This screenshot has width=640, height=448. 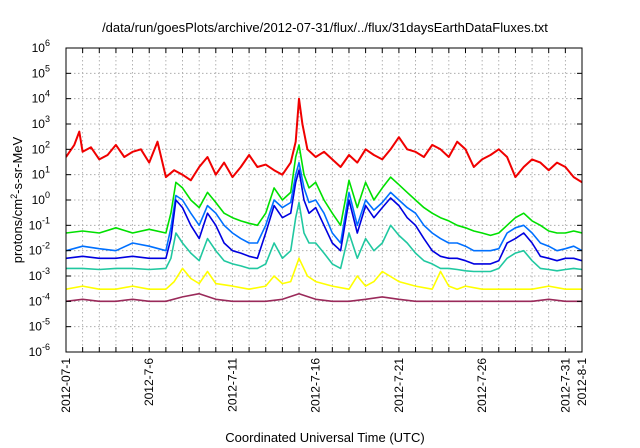 I want to click on y-tick-exp: 2, so click(x=47, y=144).